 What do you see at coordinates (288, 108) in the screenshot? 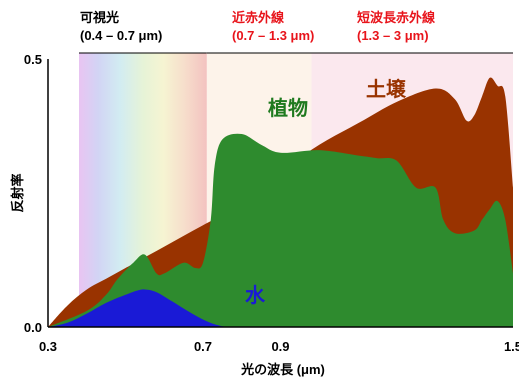
I see `series-label-vegetation: 植物` at bounding box center [288, 108].